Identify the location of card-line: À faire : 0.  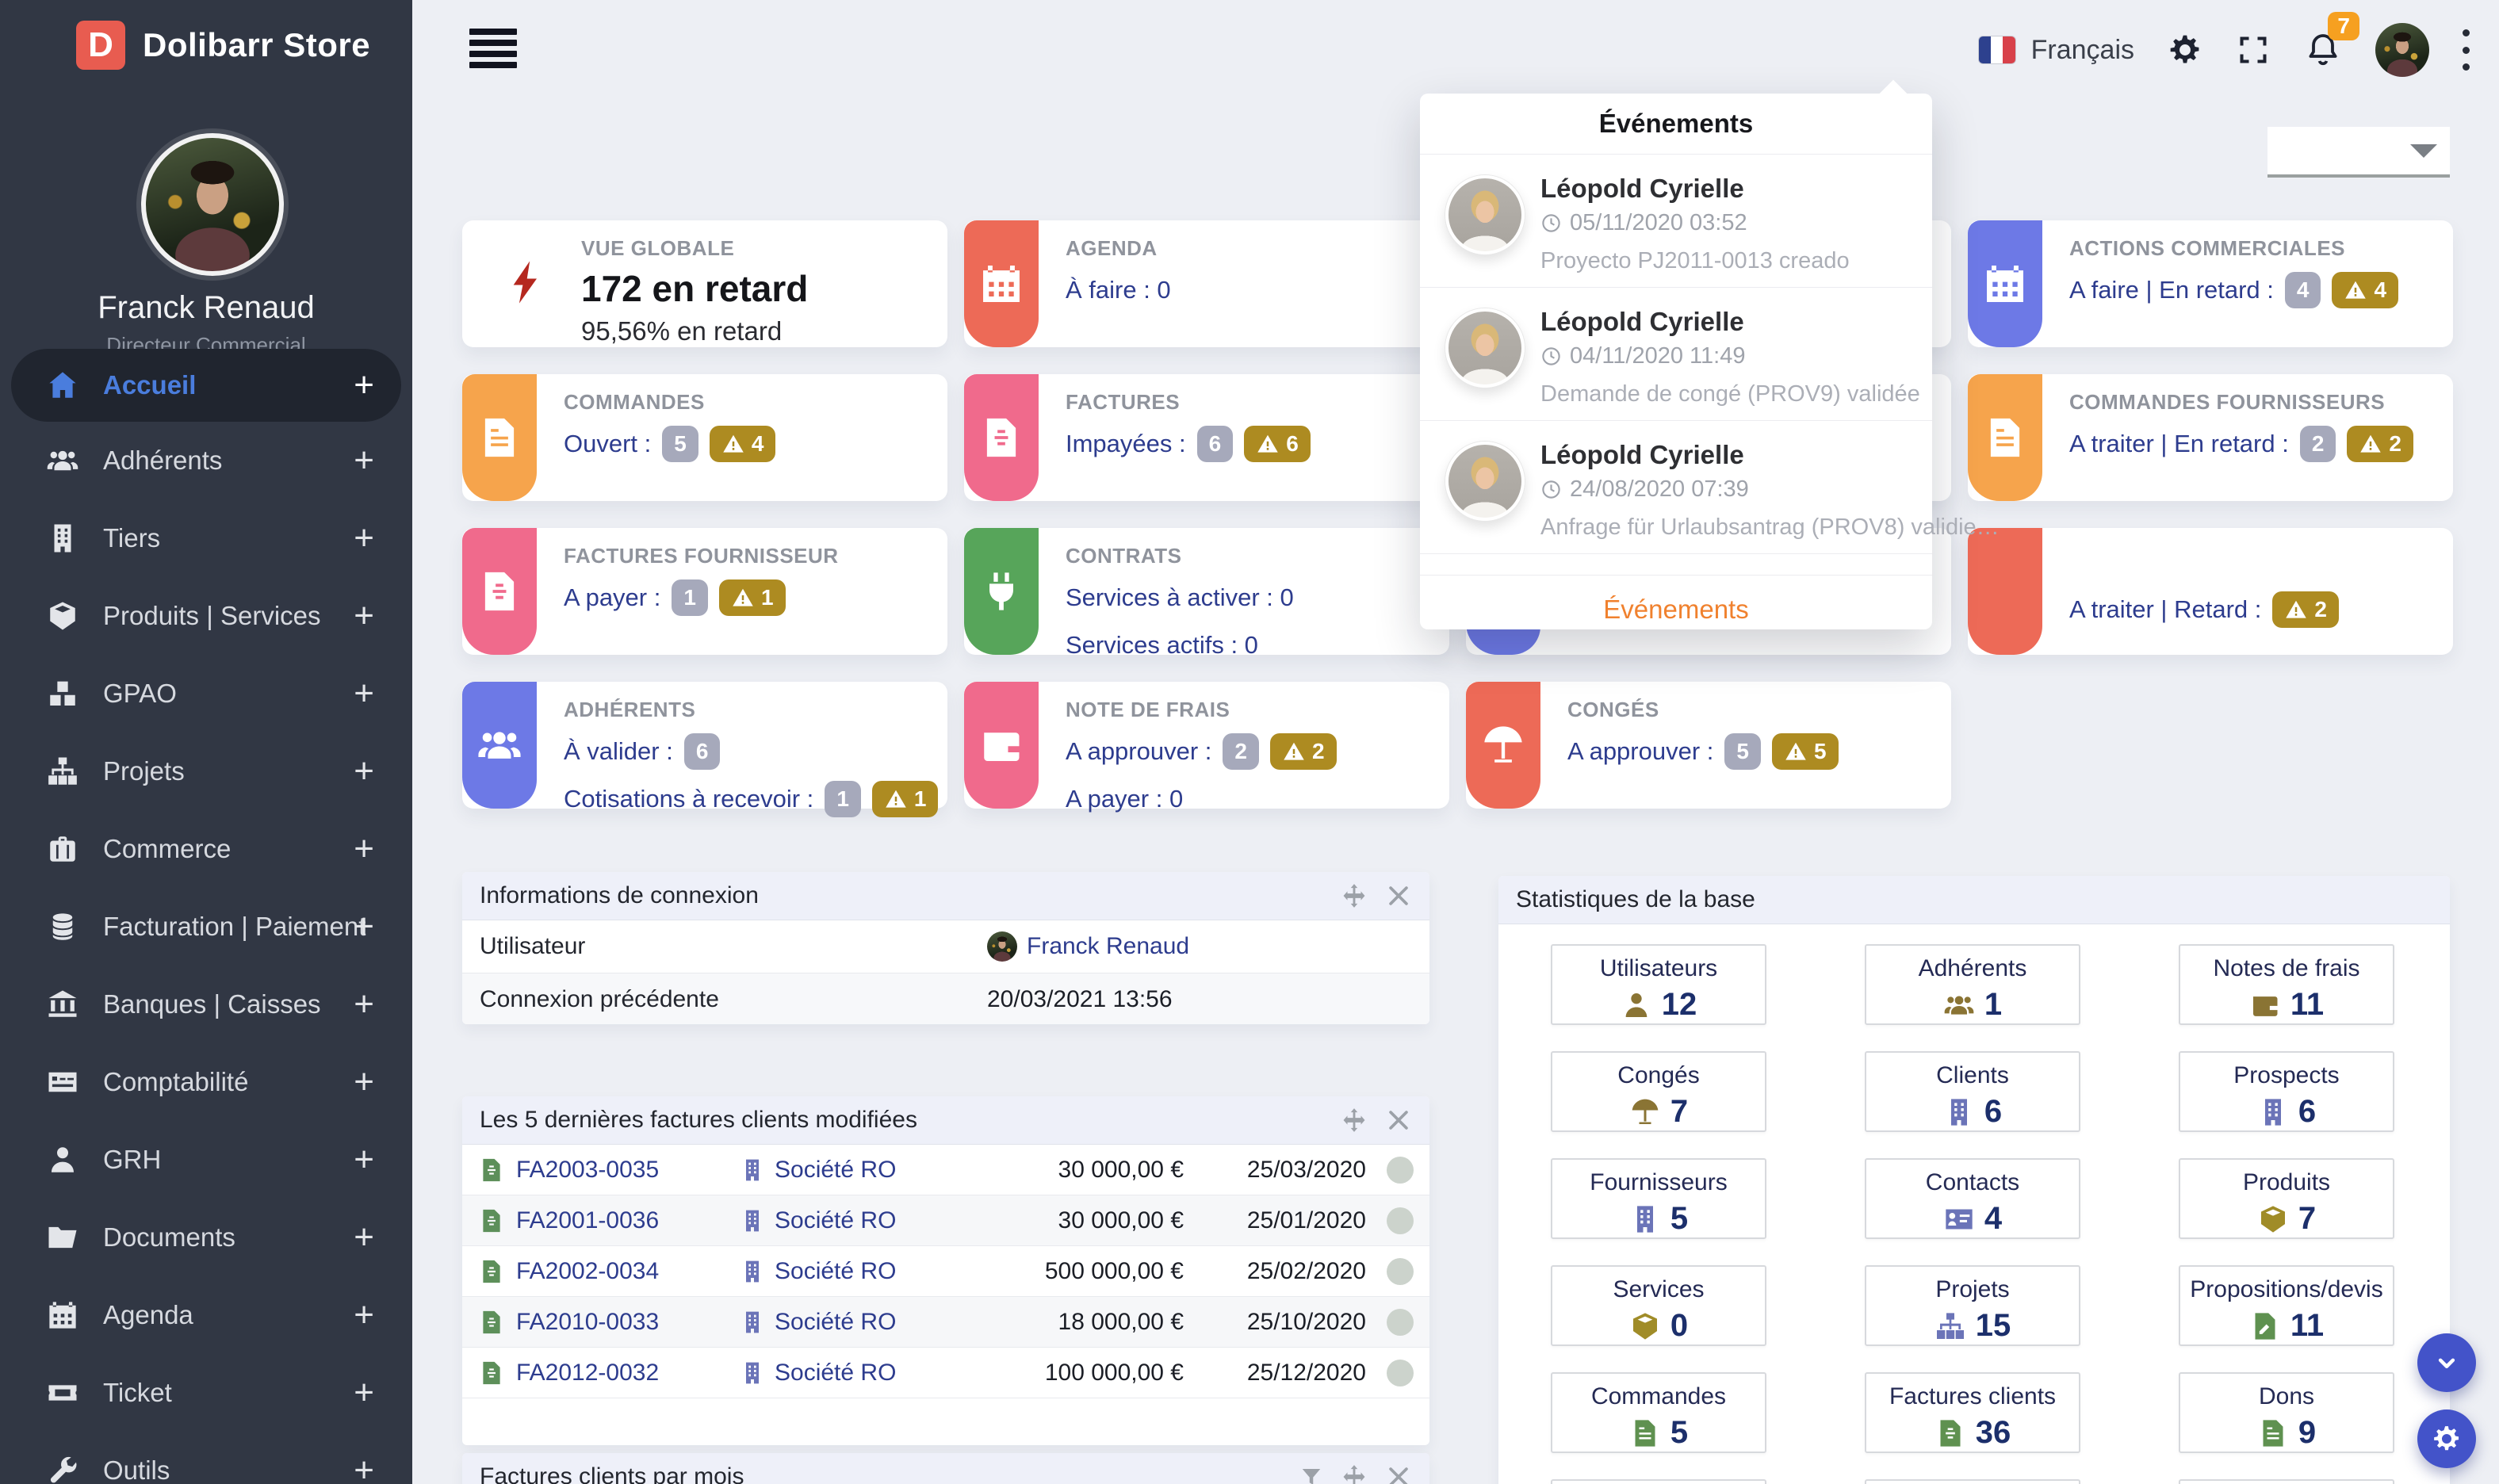
(1118, 290).